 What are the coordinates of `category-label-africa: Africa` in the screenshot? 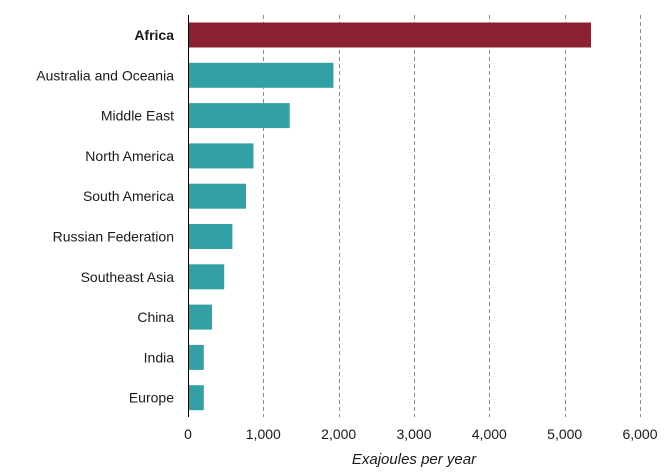 It's located at (154, 35).